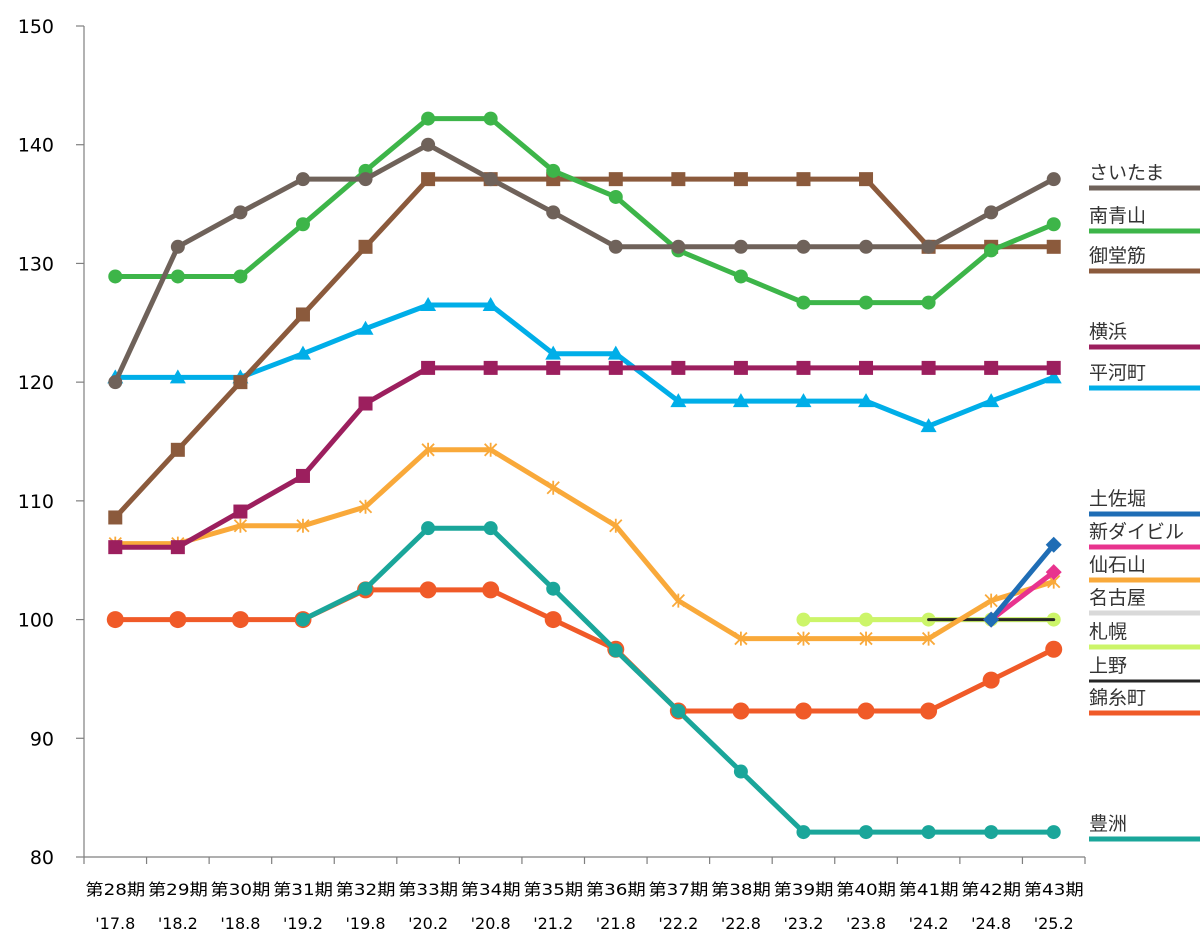 This screenshot has width=1200, height=934. Describe the element at coordinates (1117, 256) in the screenshot. I see `legend-label: 御堂筋` at that location.